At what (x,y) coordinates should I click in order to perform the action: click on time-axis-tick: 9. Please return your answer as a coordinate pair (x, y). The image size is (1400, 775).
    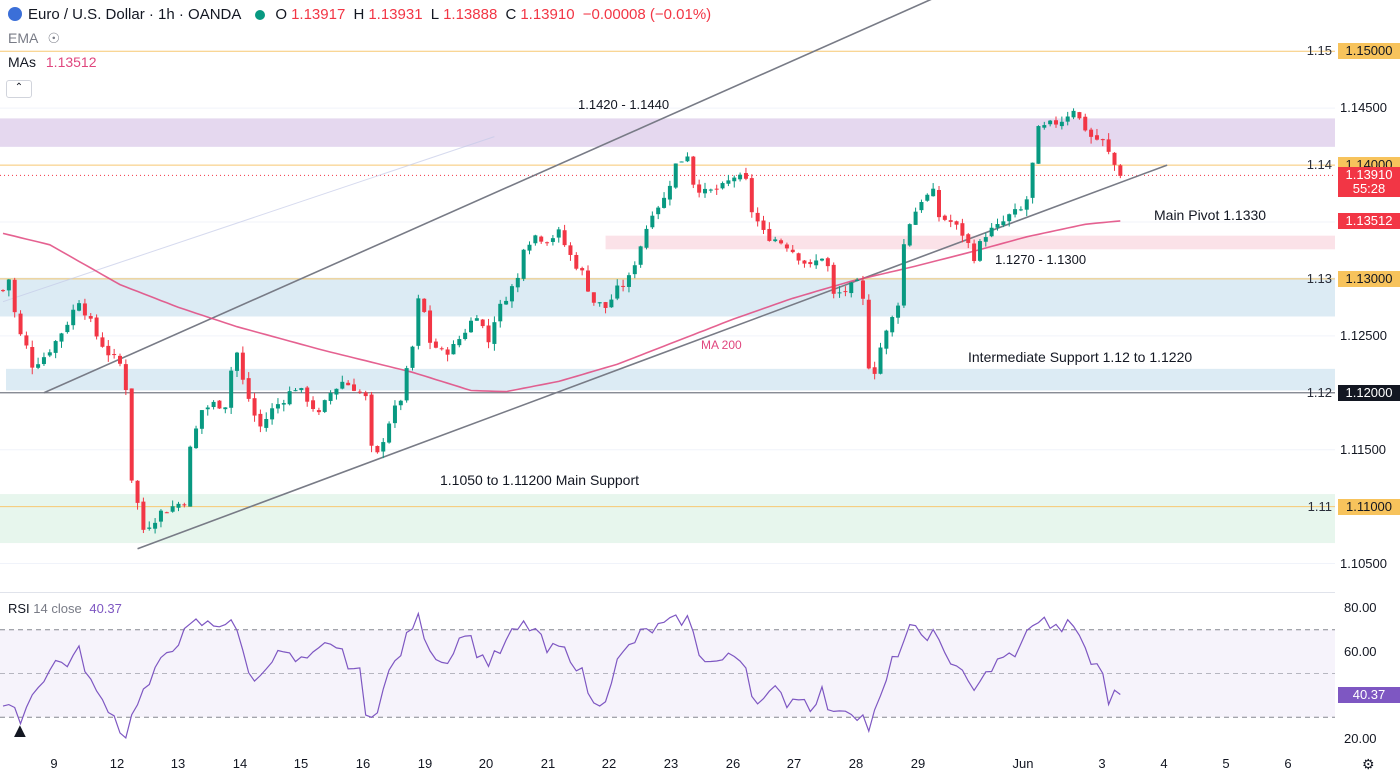
    Looking at the image, I should click on (54, 763).